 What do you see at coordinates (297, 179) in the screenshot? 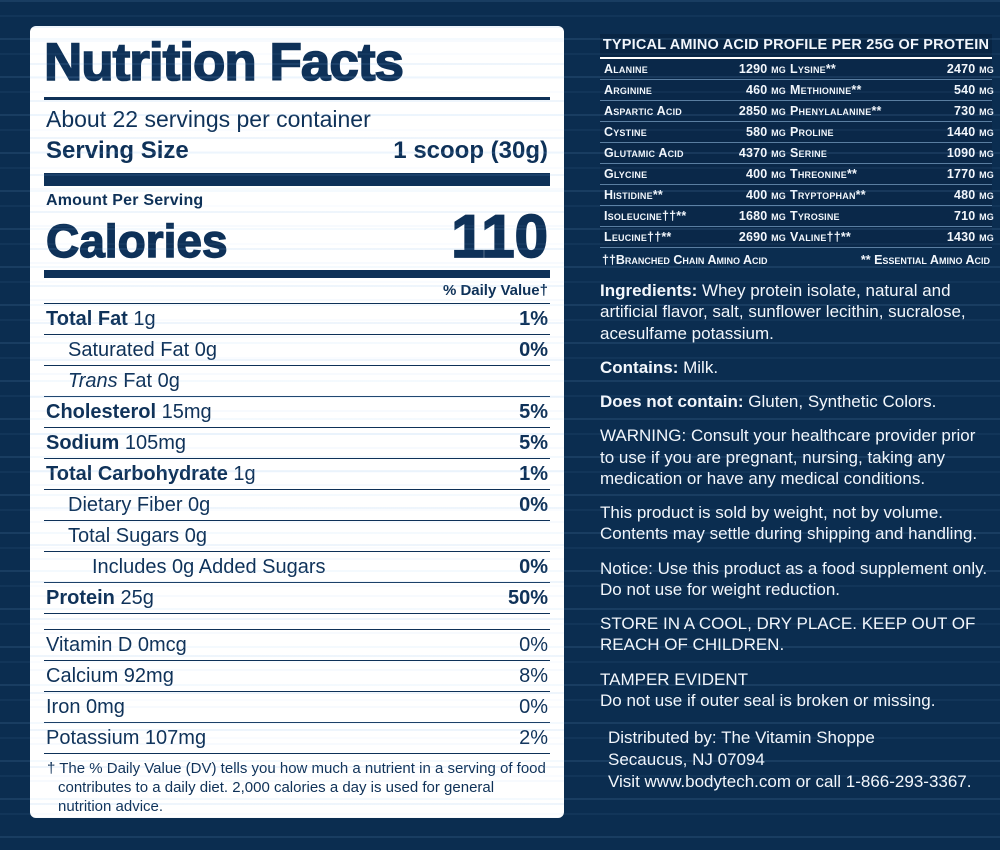
I see `divider-thick` at bounding box center [297, 179].